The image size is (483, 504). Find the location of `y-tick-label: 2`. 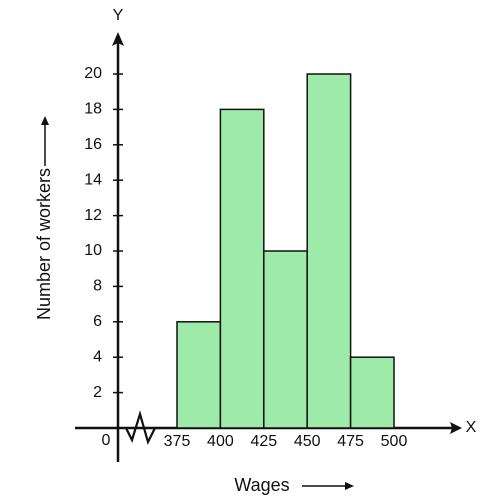

y-tick-label: 2 is located at coordinates (97, 392).